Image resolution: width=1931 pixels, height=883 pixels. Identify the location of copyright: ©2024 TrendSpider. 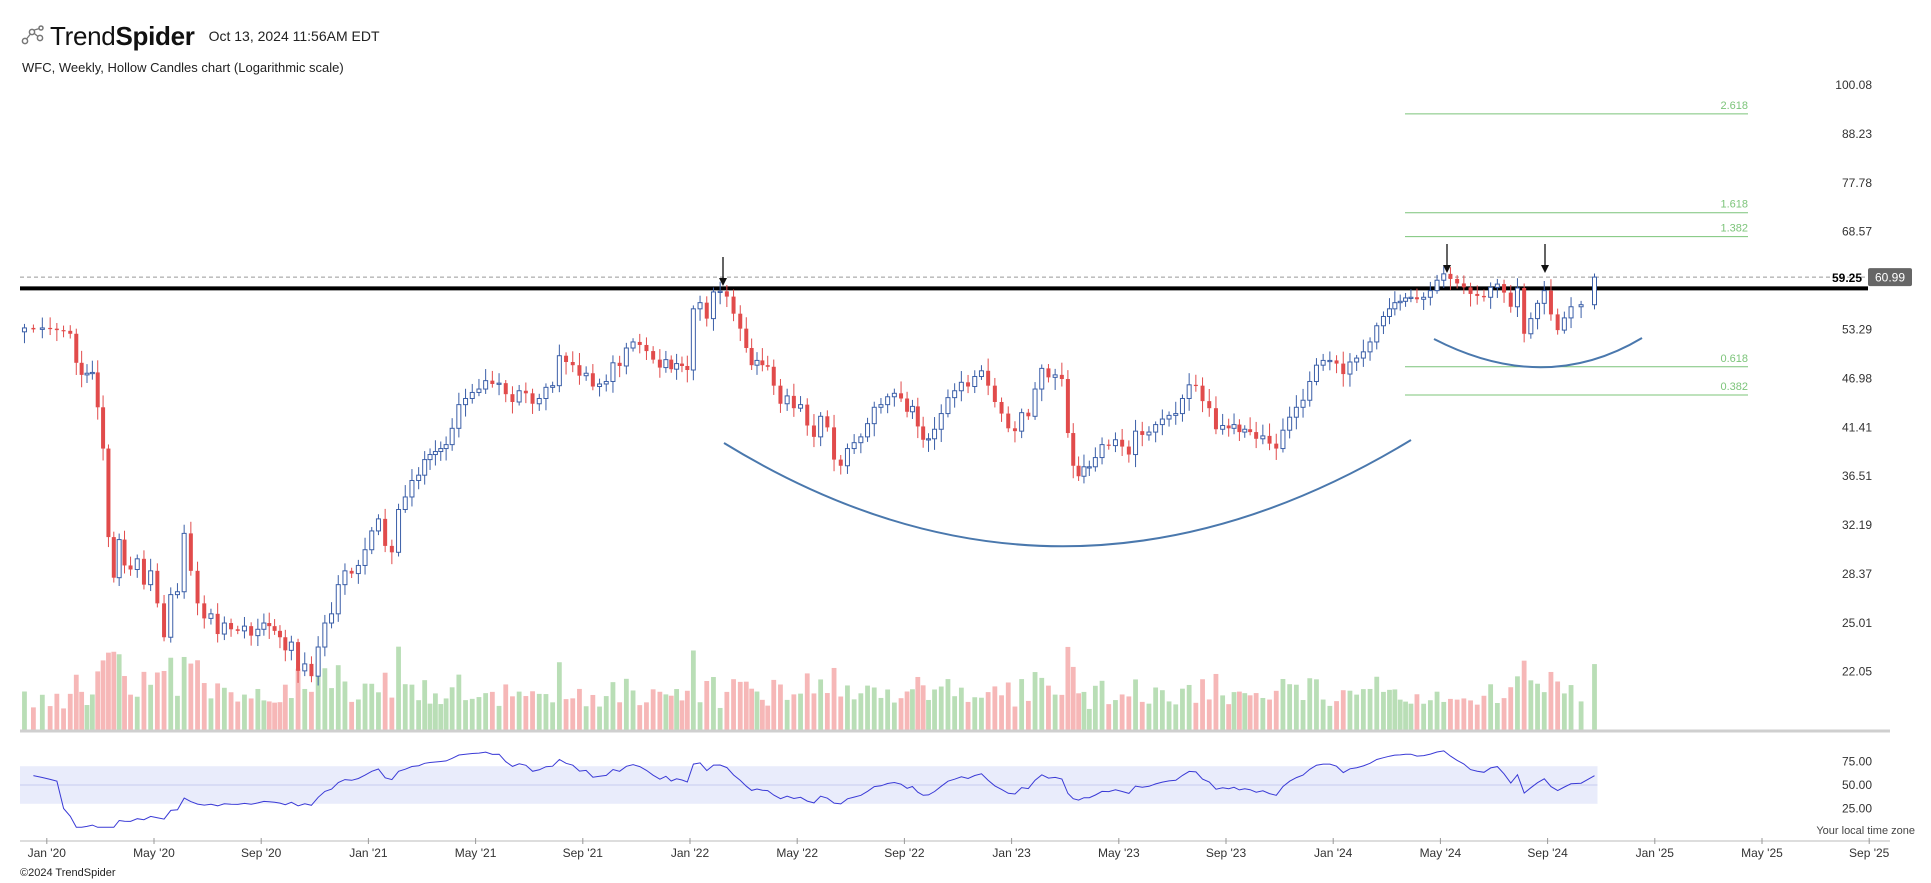
(68, 873).